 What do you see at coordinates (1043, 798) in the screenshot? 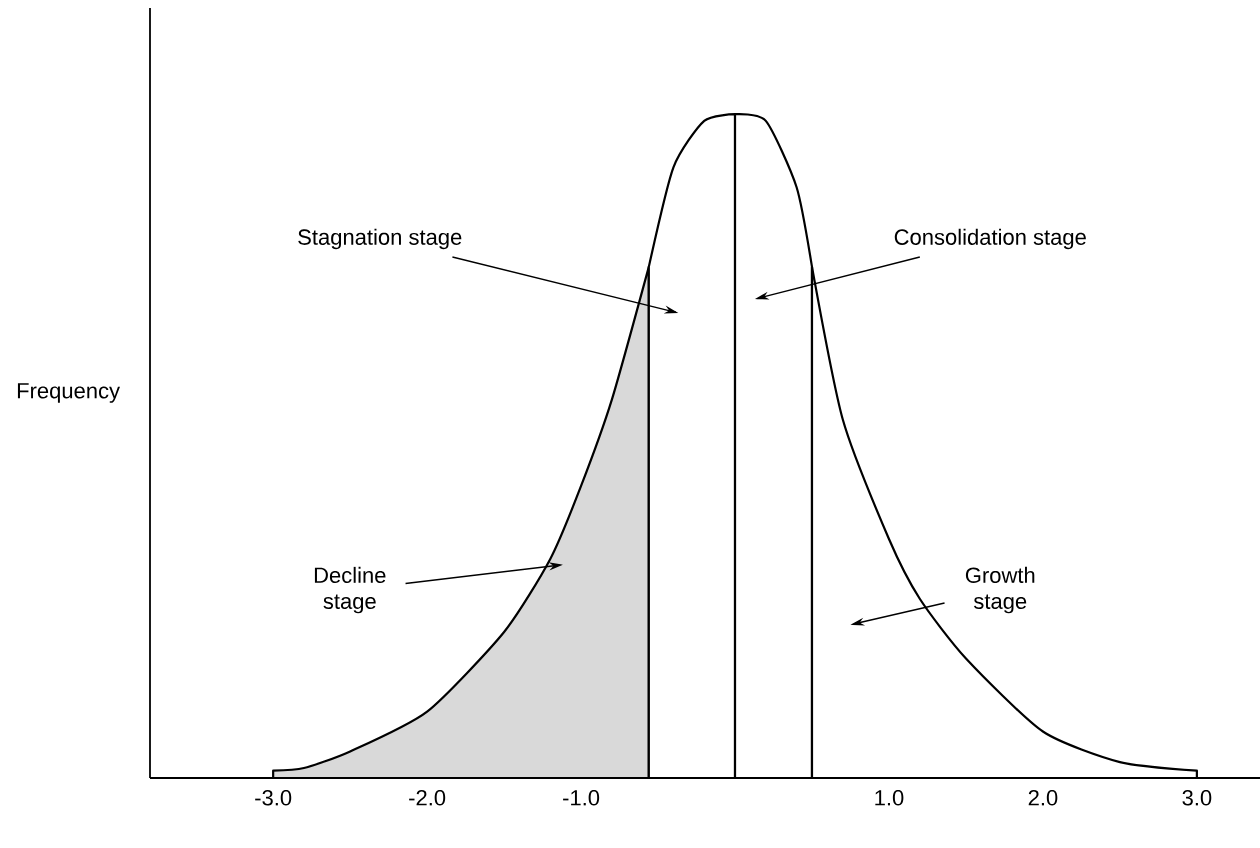
I see `x-tick-label: 2.0` at bounding box center [1043, 798].